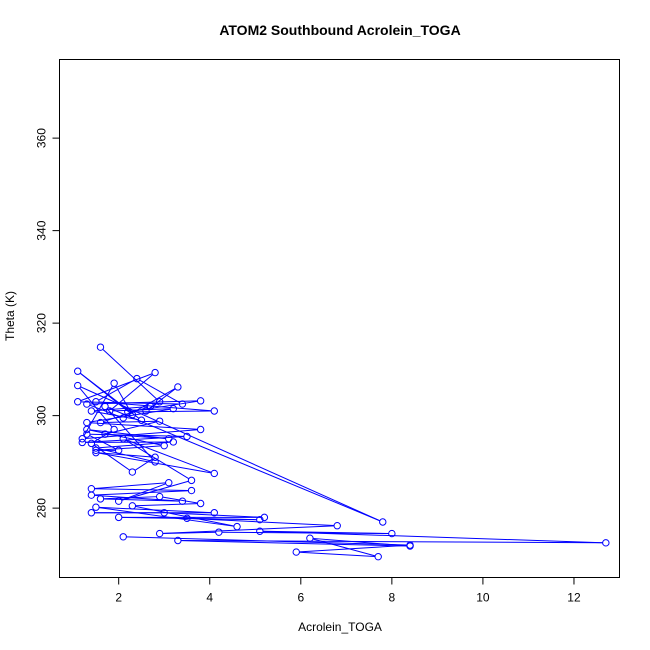 The height and width of the screenshot is (650, 650). Describe the element at coordinates (118, 598) in the screenshot. I see `x-tick-label: 2` at that location.